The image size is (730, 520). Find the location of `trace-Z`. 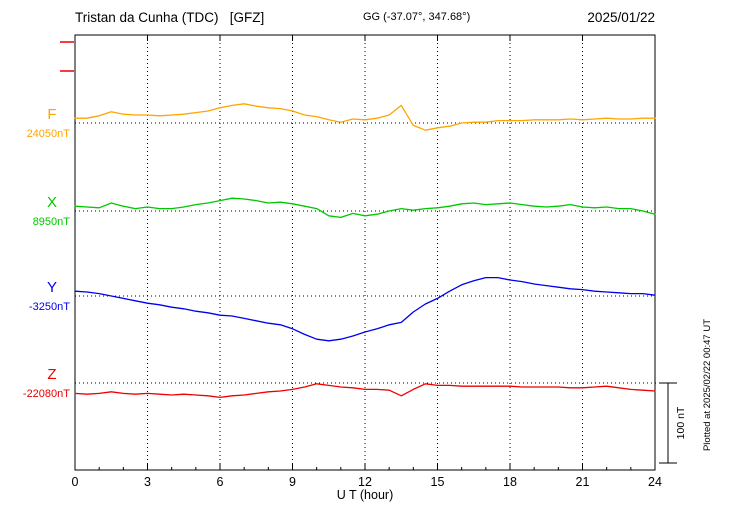

trace-Z is located at coordinates (365, 391).